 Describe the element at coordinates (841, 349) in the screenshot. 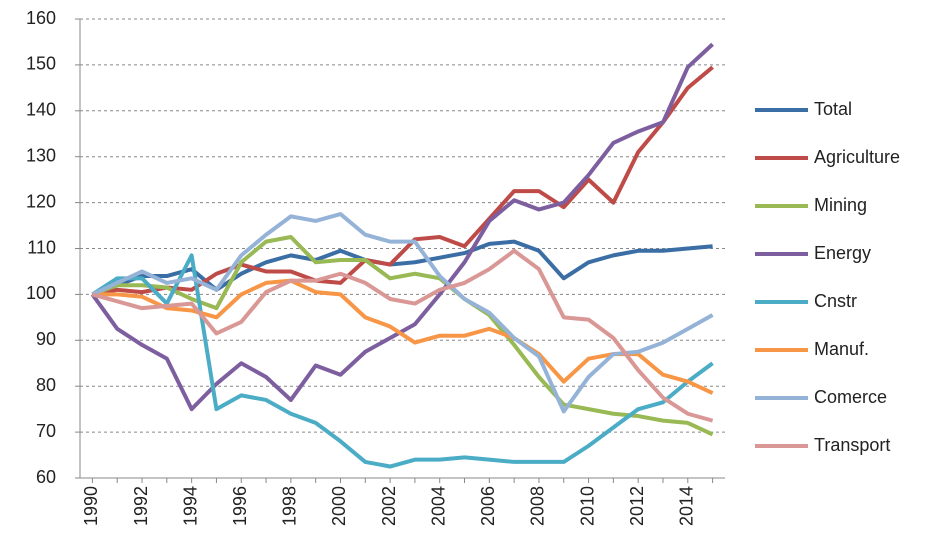

I see `legend-label: Manuf.` at that location.